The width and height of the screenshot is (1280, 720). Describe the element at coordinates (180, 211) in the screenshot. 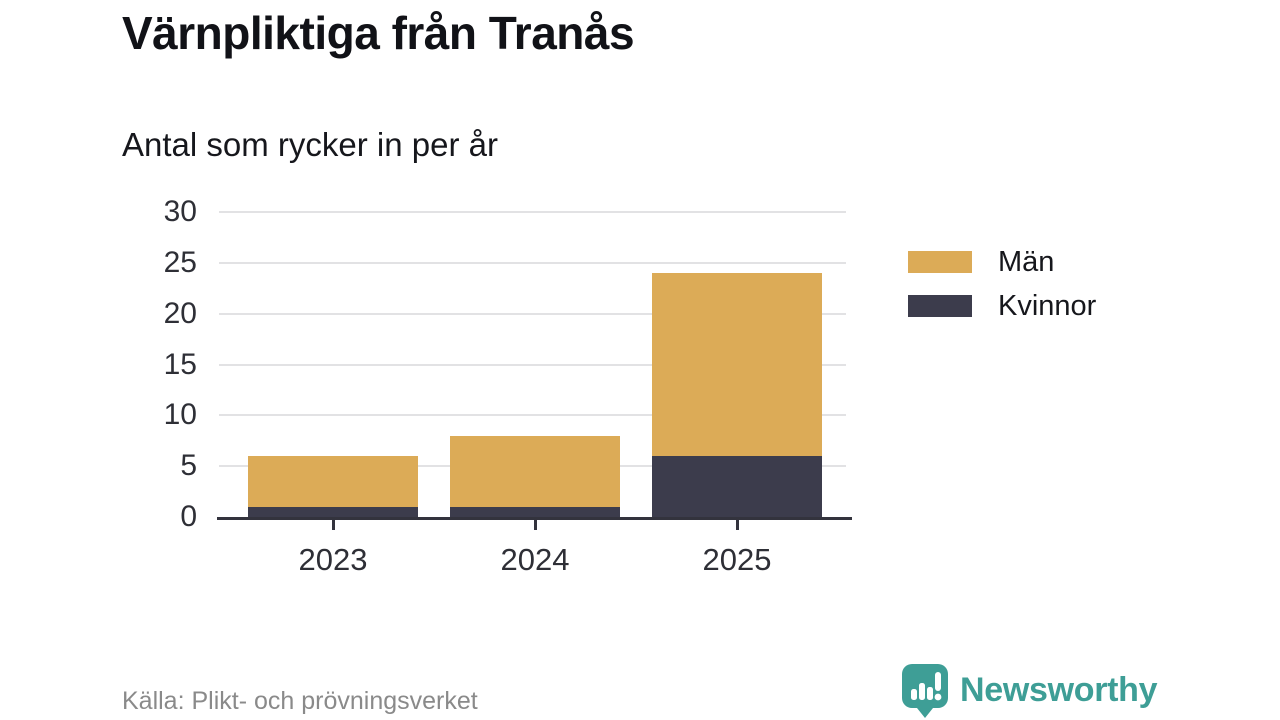

I see `y-axis-tick-label: 30` at that location.